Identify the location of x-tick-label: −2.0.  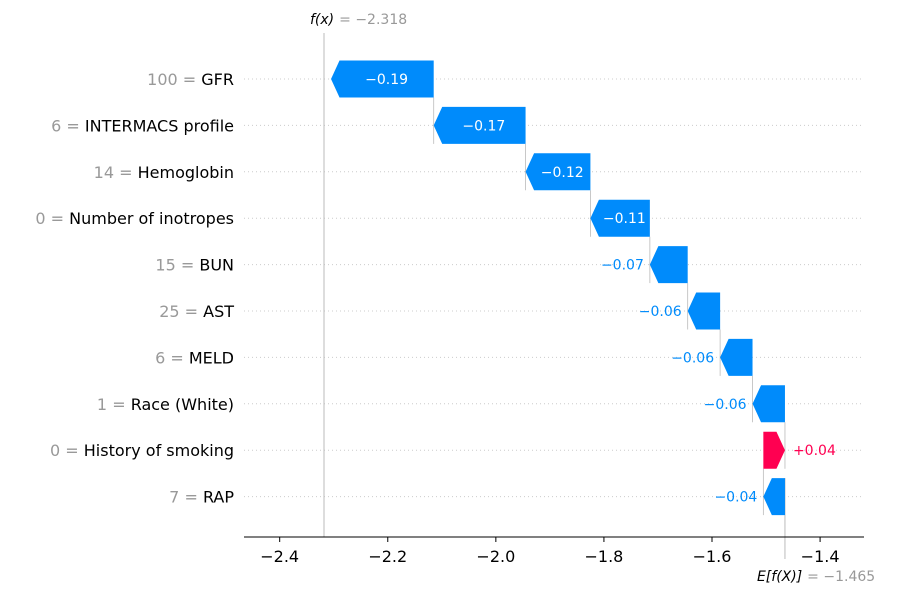
(495, 556).